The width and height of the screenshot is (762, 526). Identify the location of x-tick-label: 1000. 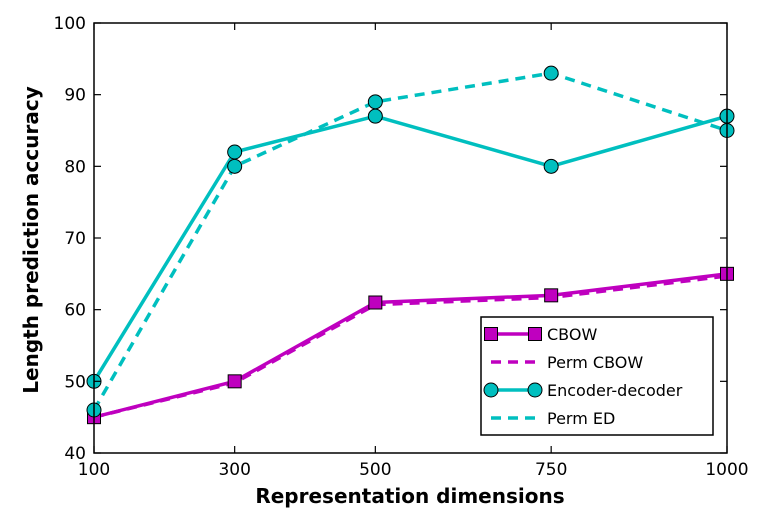
(726, 470).